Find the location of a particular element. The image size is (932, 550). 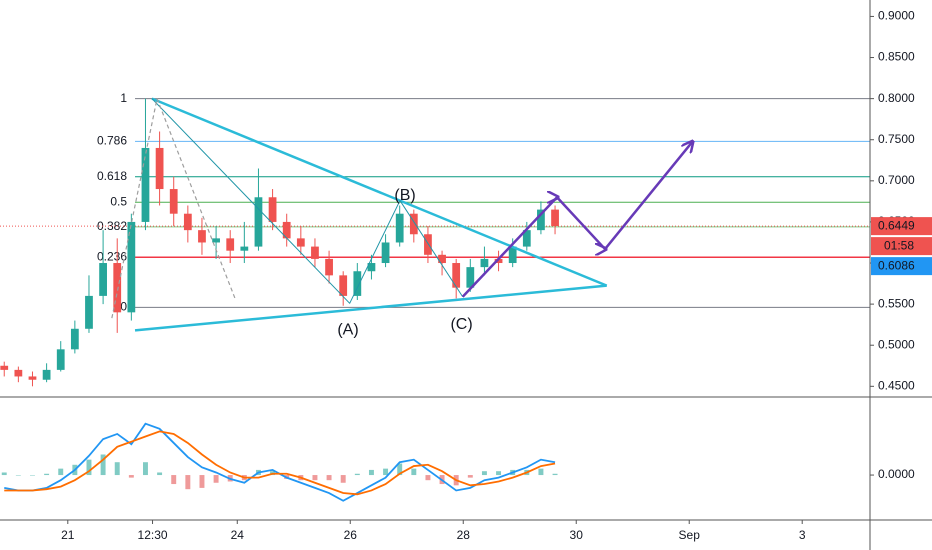

y-tick-label: 0.9000 is located at coordinates (896, 16).